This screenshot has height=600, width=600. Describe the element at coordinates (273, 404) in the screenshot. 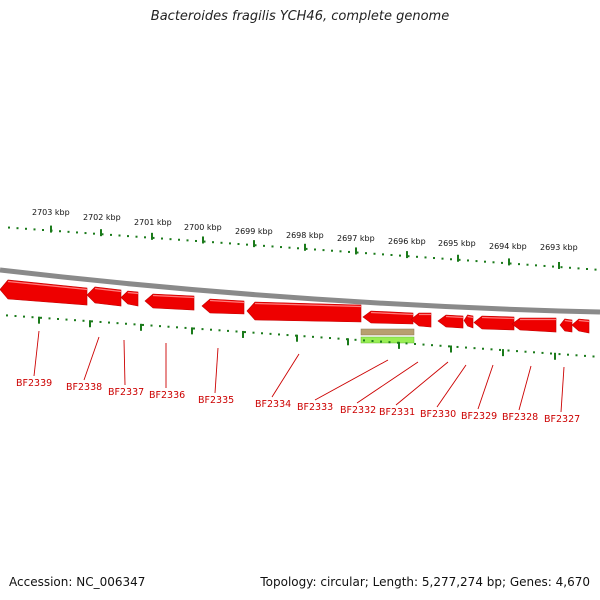

I see `gene-label: BF2334` at that location.